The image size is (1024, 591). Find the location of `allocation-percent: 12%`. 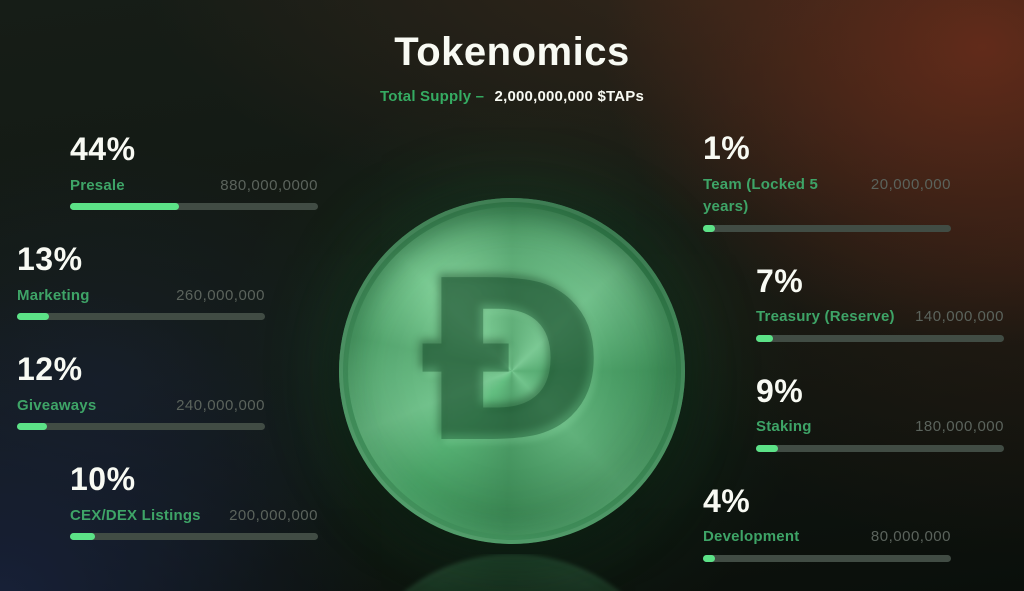

allocation-percent: 12% is located at coordinates (50, 369).